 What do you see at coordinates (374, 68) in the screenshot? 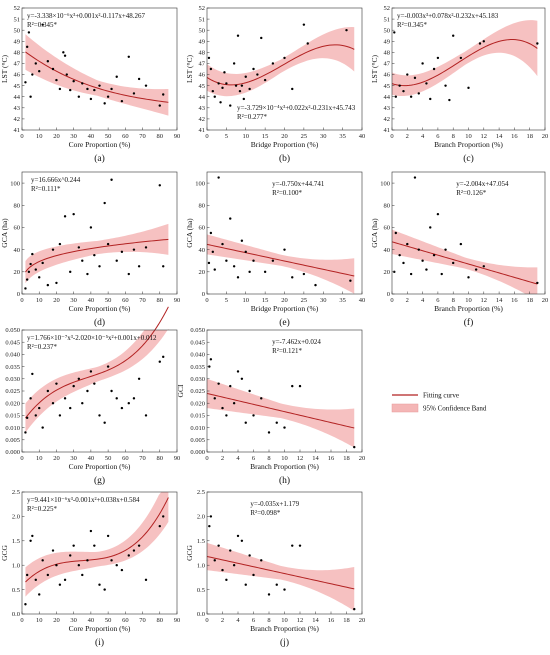
I see `y-axis-label: LST (°C)` at bounding box center [374, 68].